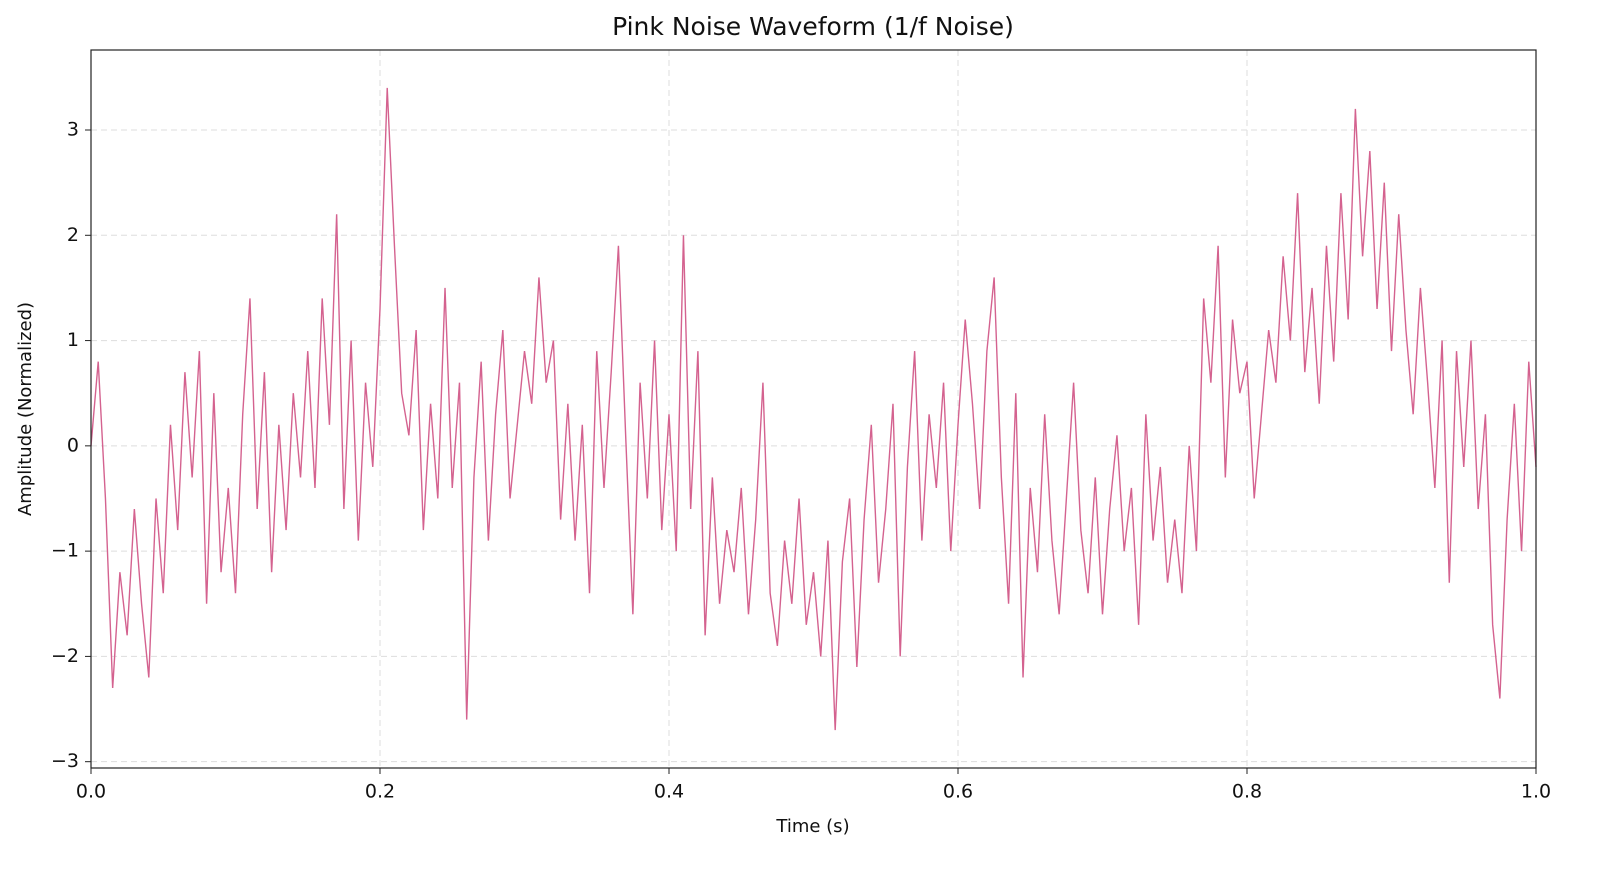  I want to click on x-tick-label: 0.8, so click(1247, 792).